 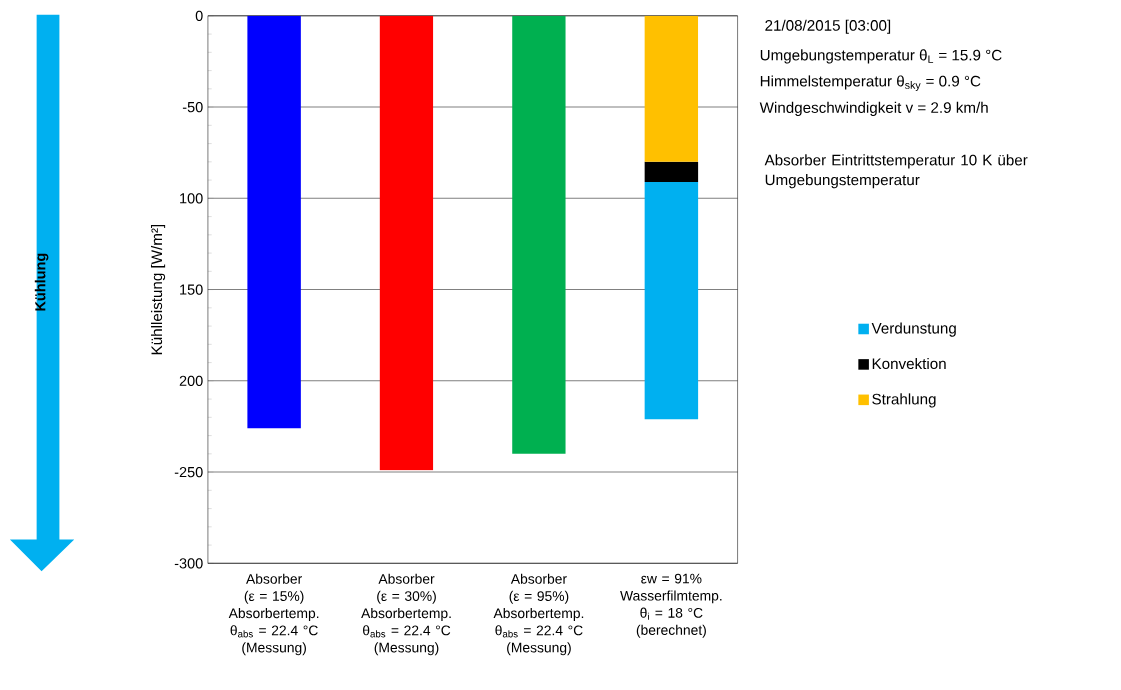 What do you see at coordinates (199, 15) in the screenshot?
I see `y-tick-label: 0` at bounding box center [199, 15].